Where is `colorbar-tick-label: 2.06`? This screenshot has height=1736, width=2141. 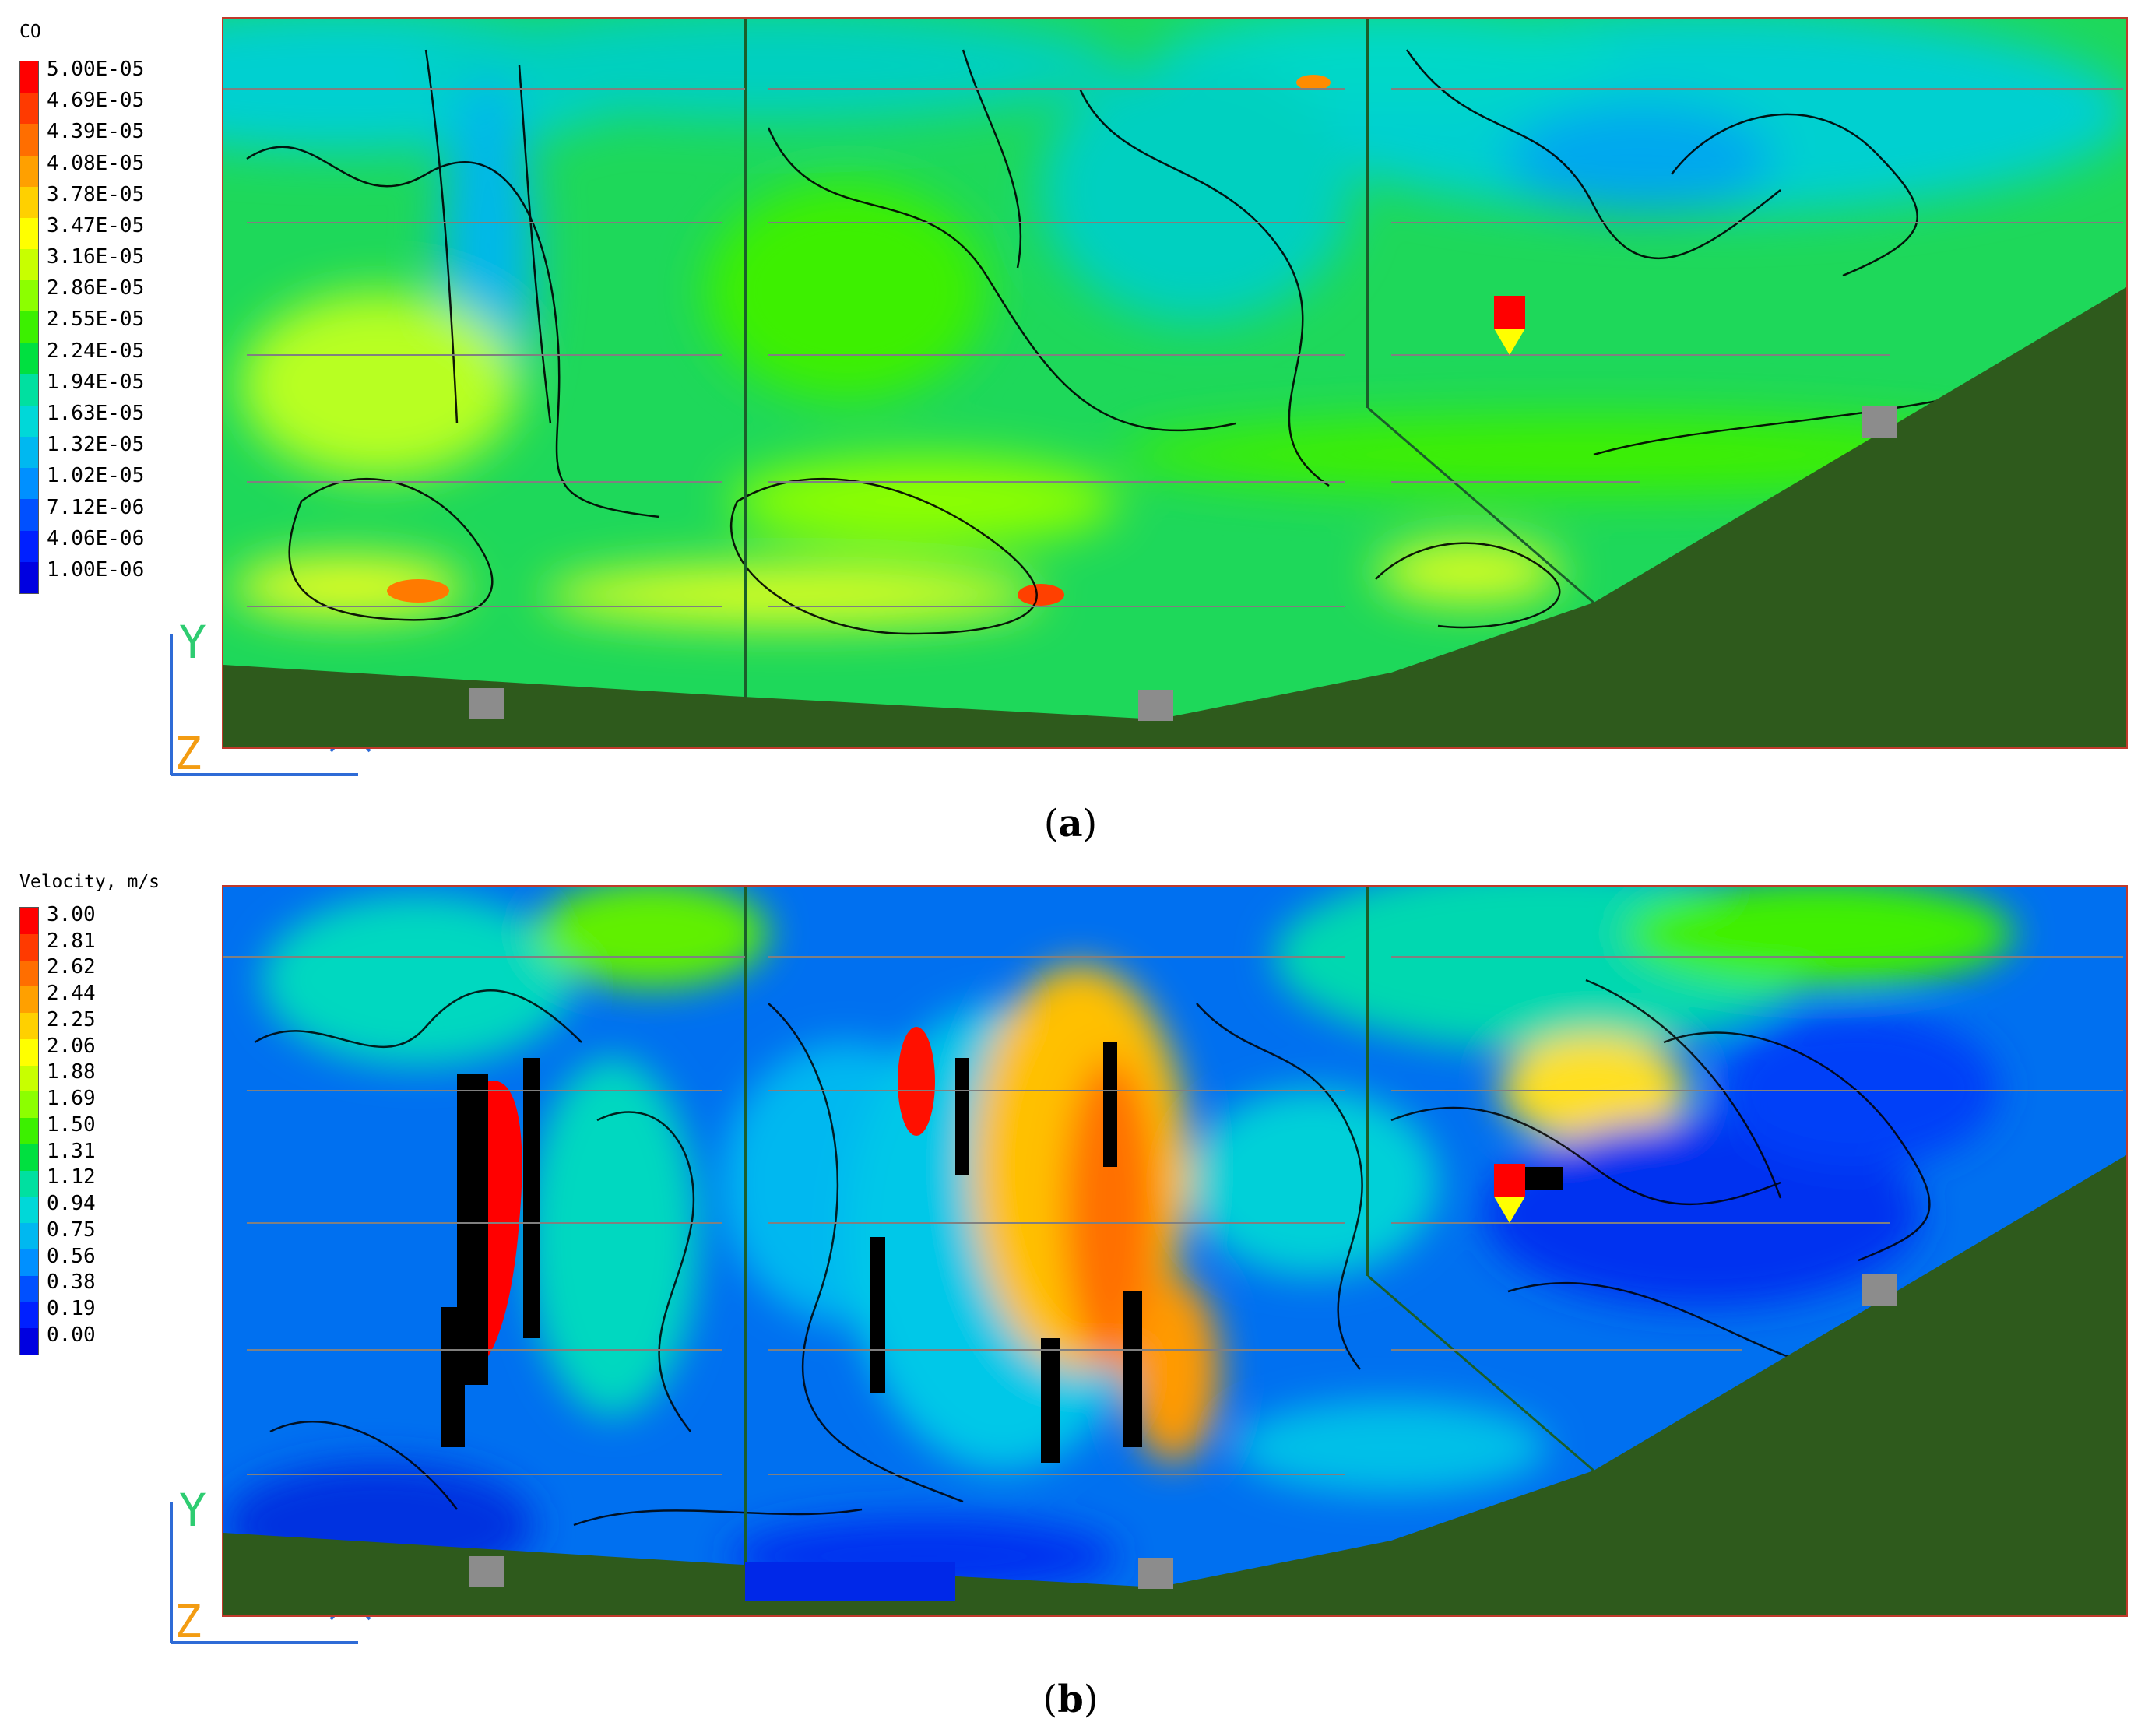
colorbar-tick-label: 2.06 is located at coordinates (71, 1046).